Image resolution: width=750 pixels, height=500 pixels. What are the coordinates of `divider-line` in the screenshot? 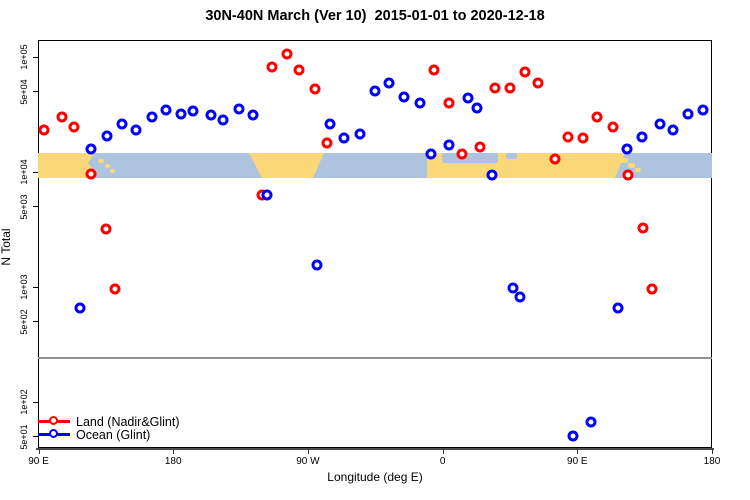 It's located at (375, 358).